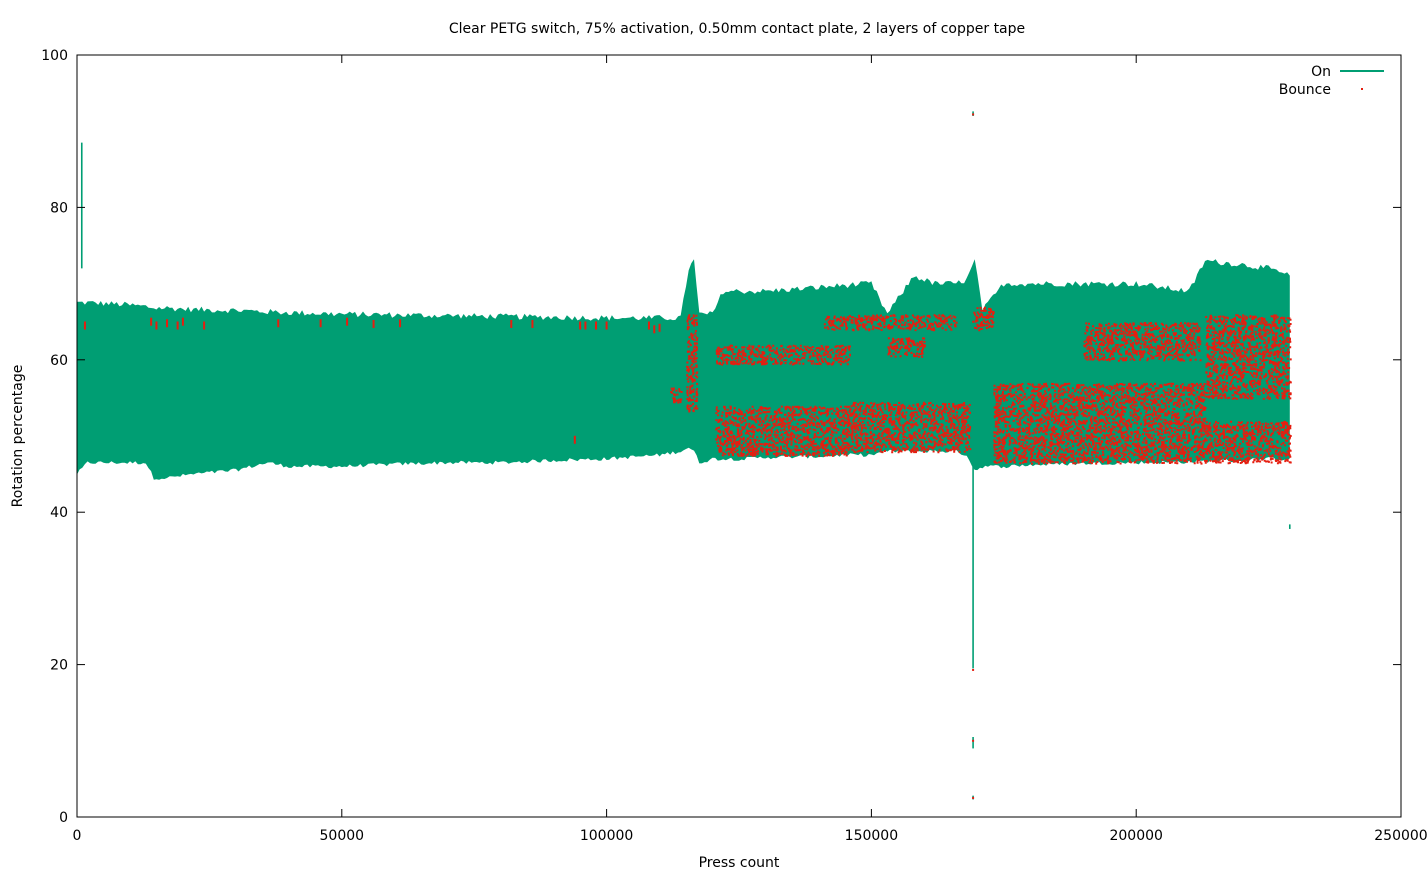  Describe the element at coordinates (59, 513) in the screenshot. I see `y-tick-label-2: 40` at that location.